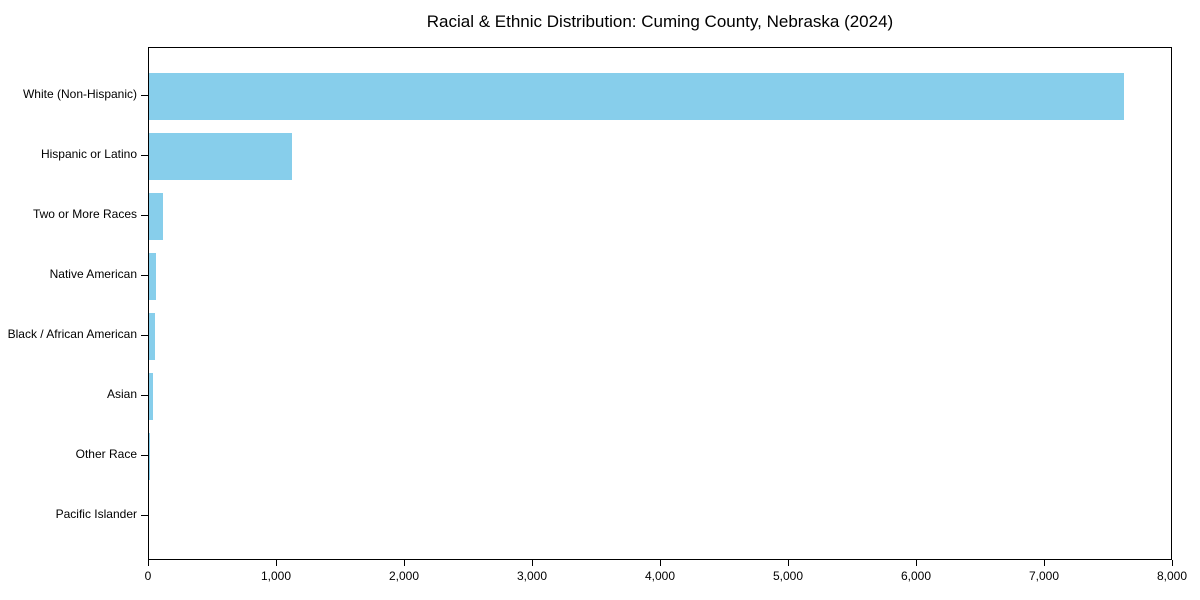  Describe the element at coordinates (88, 154) in the screenshot. I see `category-label: Hispanic or Latino` at that location.